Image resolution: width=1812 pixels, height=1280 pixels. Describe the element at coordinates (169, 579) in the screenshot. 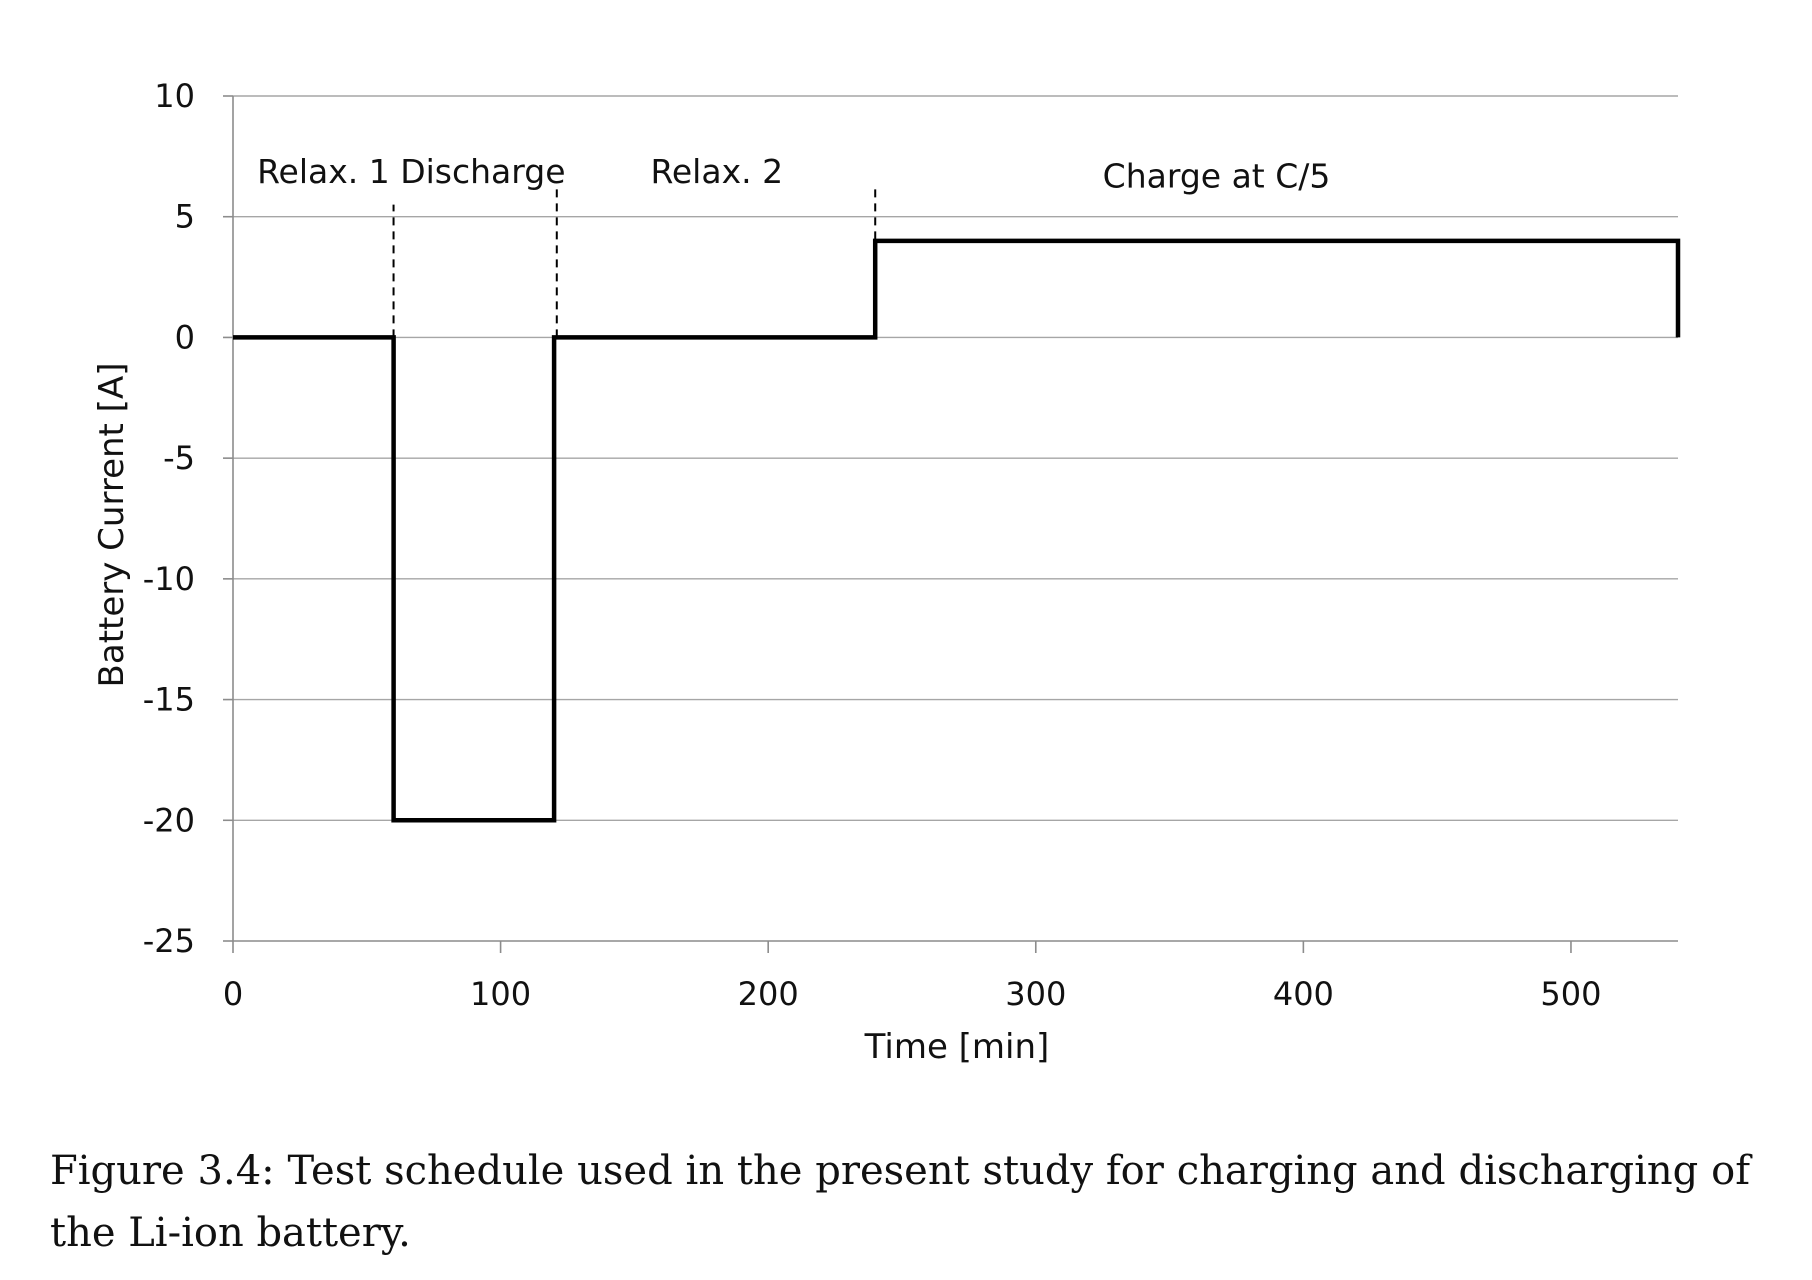

I see `y-tick-label: -10` at that location.